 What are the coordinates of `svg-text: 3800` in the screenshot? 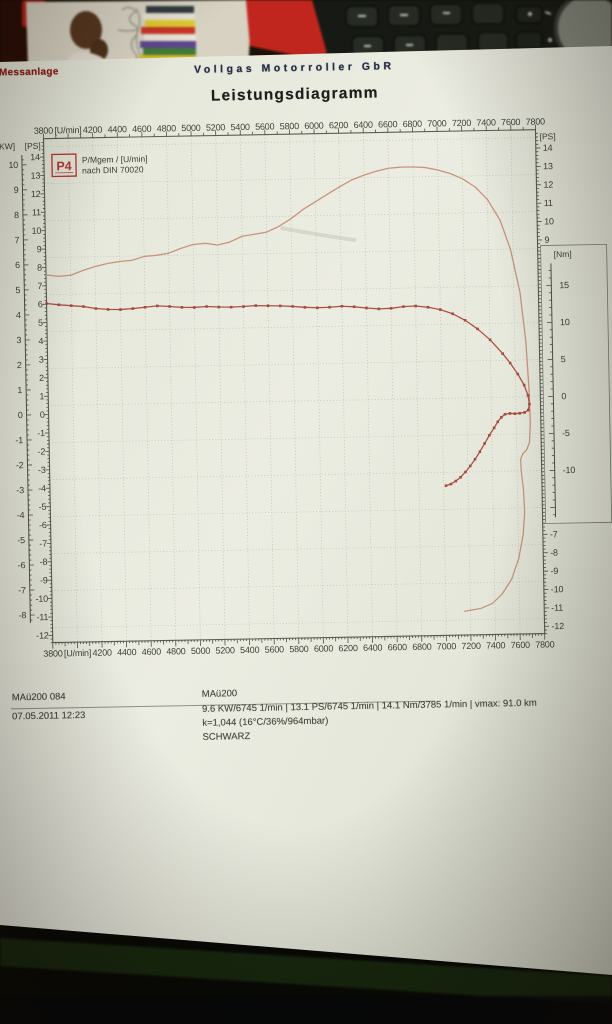 It's located at (53, 653).